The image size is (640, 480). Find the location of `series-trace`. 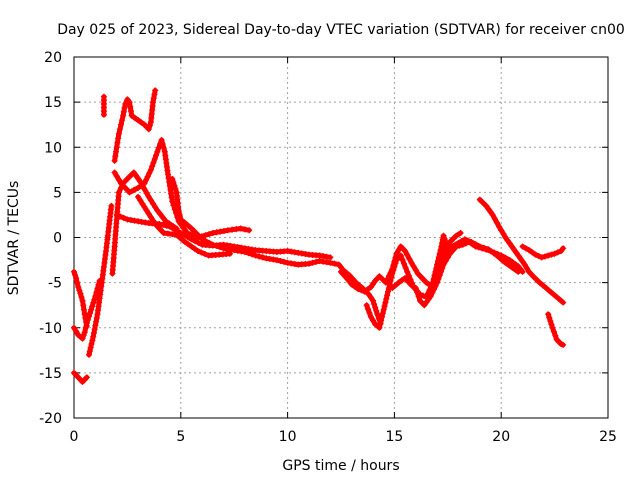

series-trace is located at coordinates (457, 273).